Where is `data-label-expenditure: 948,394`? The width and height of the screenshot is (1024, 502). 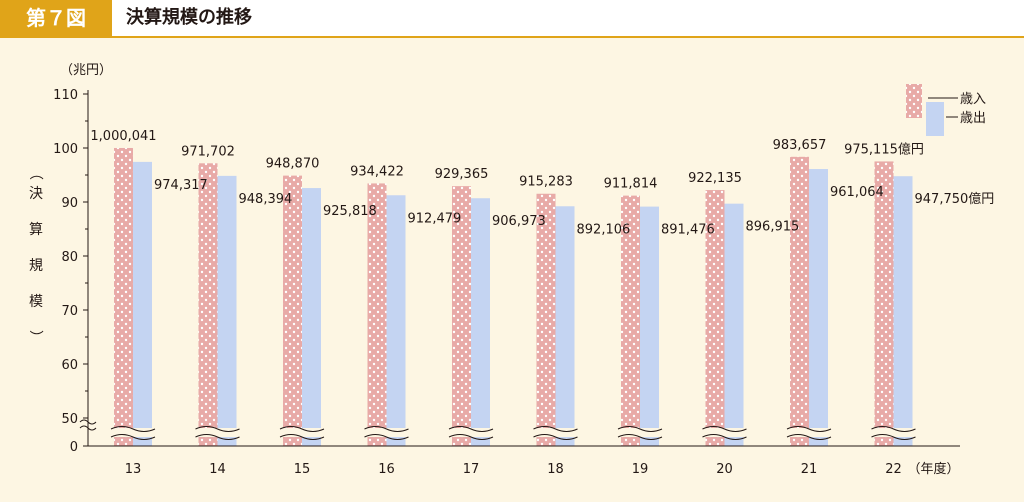 data-label-expenditure: 948,394 is located at coordinates (266, 199).